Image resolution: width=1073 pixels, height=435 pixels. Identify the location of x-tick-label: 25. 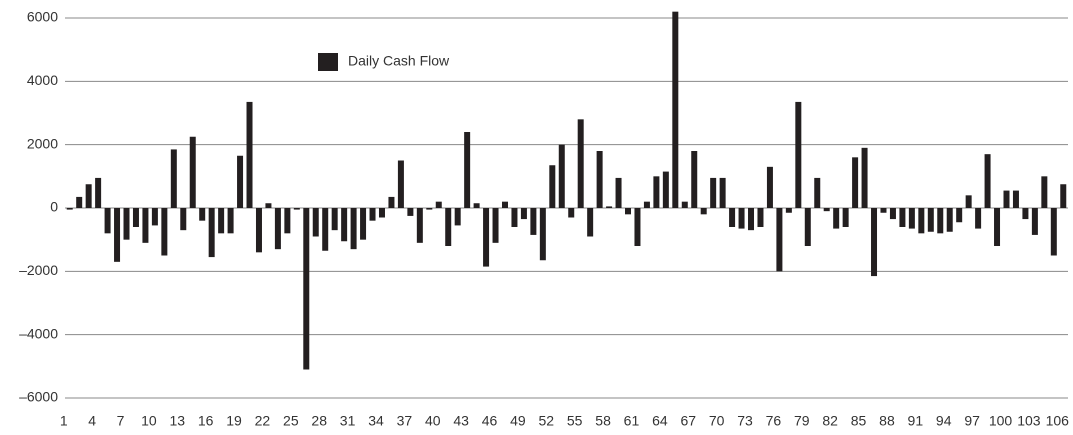
(291, 421).